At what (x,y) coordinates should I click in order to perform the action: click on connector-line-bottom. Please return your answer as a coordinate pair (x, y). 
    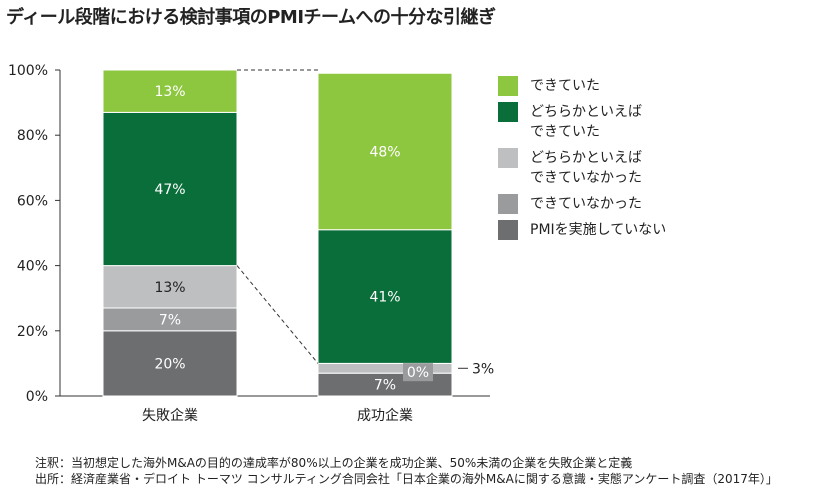
    Looking at the image, I should click on (277, 314).